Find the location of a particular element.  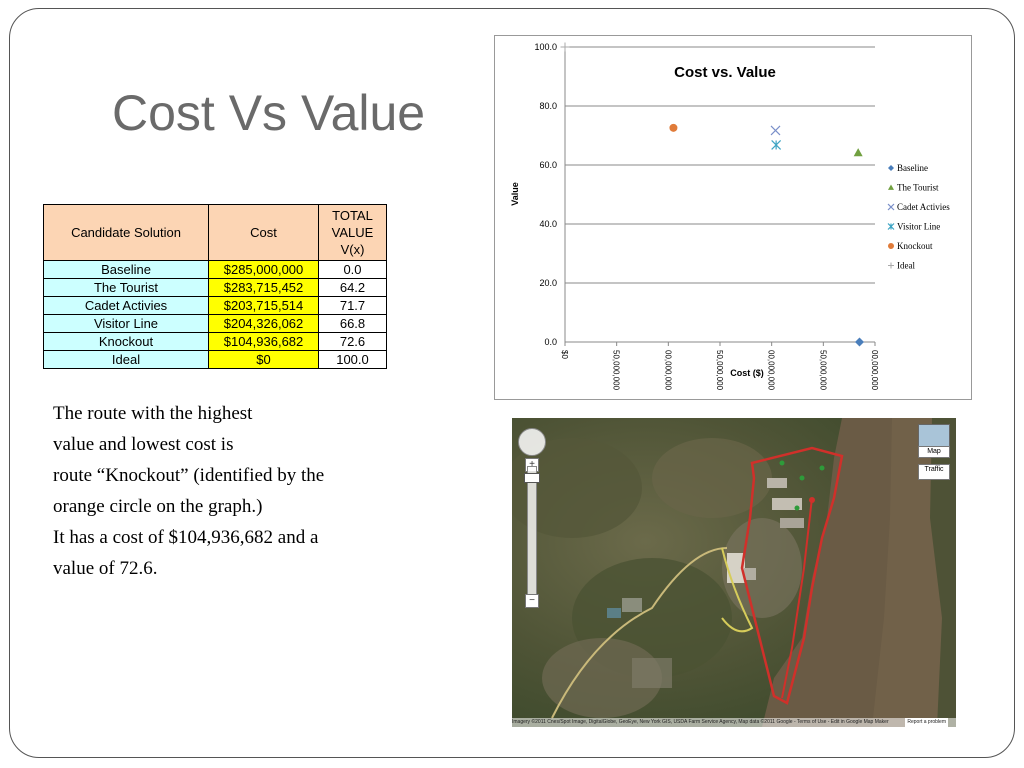

header-total-value: TOTAL VALUE V(x) is located at coordinates (352, 232).